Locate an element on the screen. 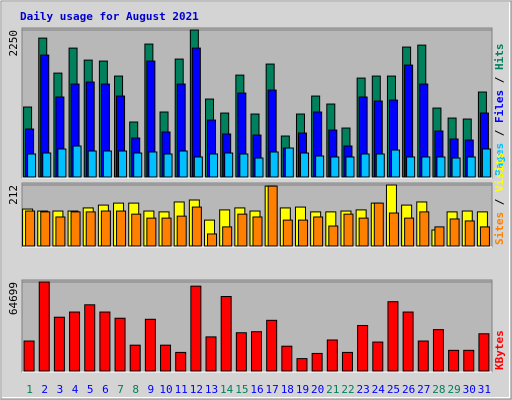 Image resolution: width=512 pixels, height=400 pixels. x-tick-label: 5 is located at coordinates (90, 389).